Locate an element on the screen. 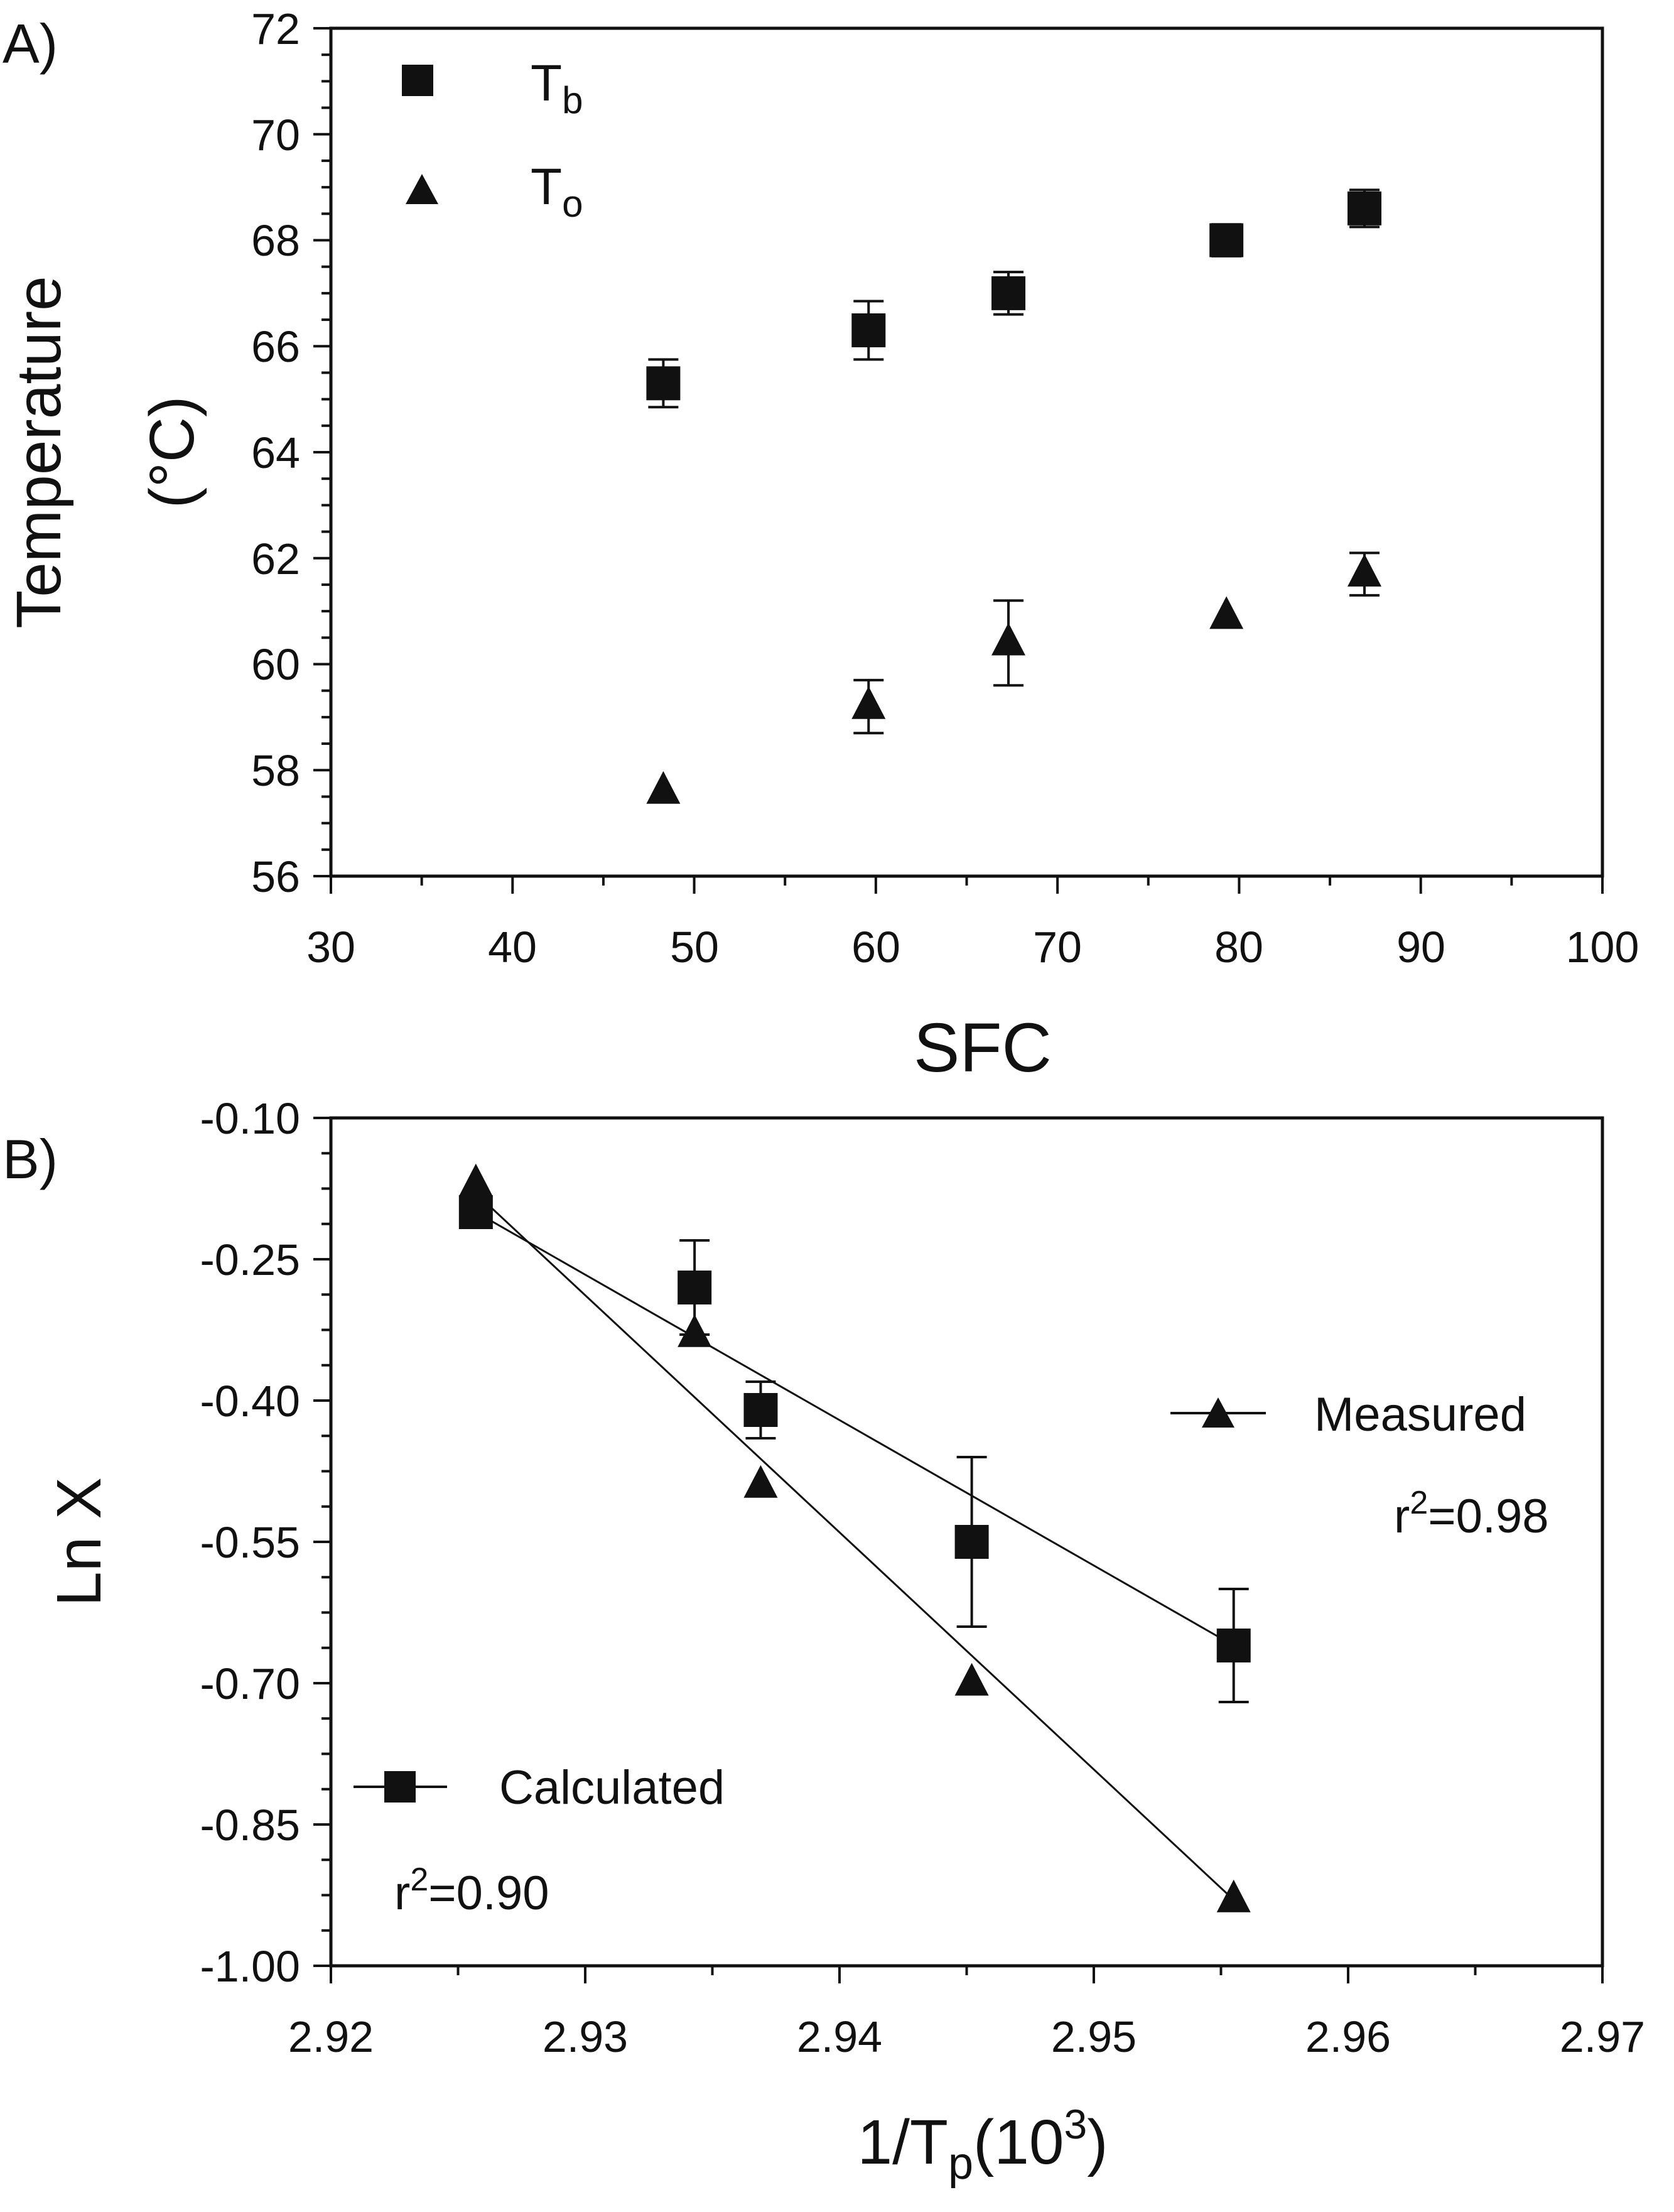 The image size is (1674, 2212). panel-a-y-axis-label-line1: Temperature is located at coordinates (39, 452).